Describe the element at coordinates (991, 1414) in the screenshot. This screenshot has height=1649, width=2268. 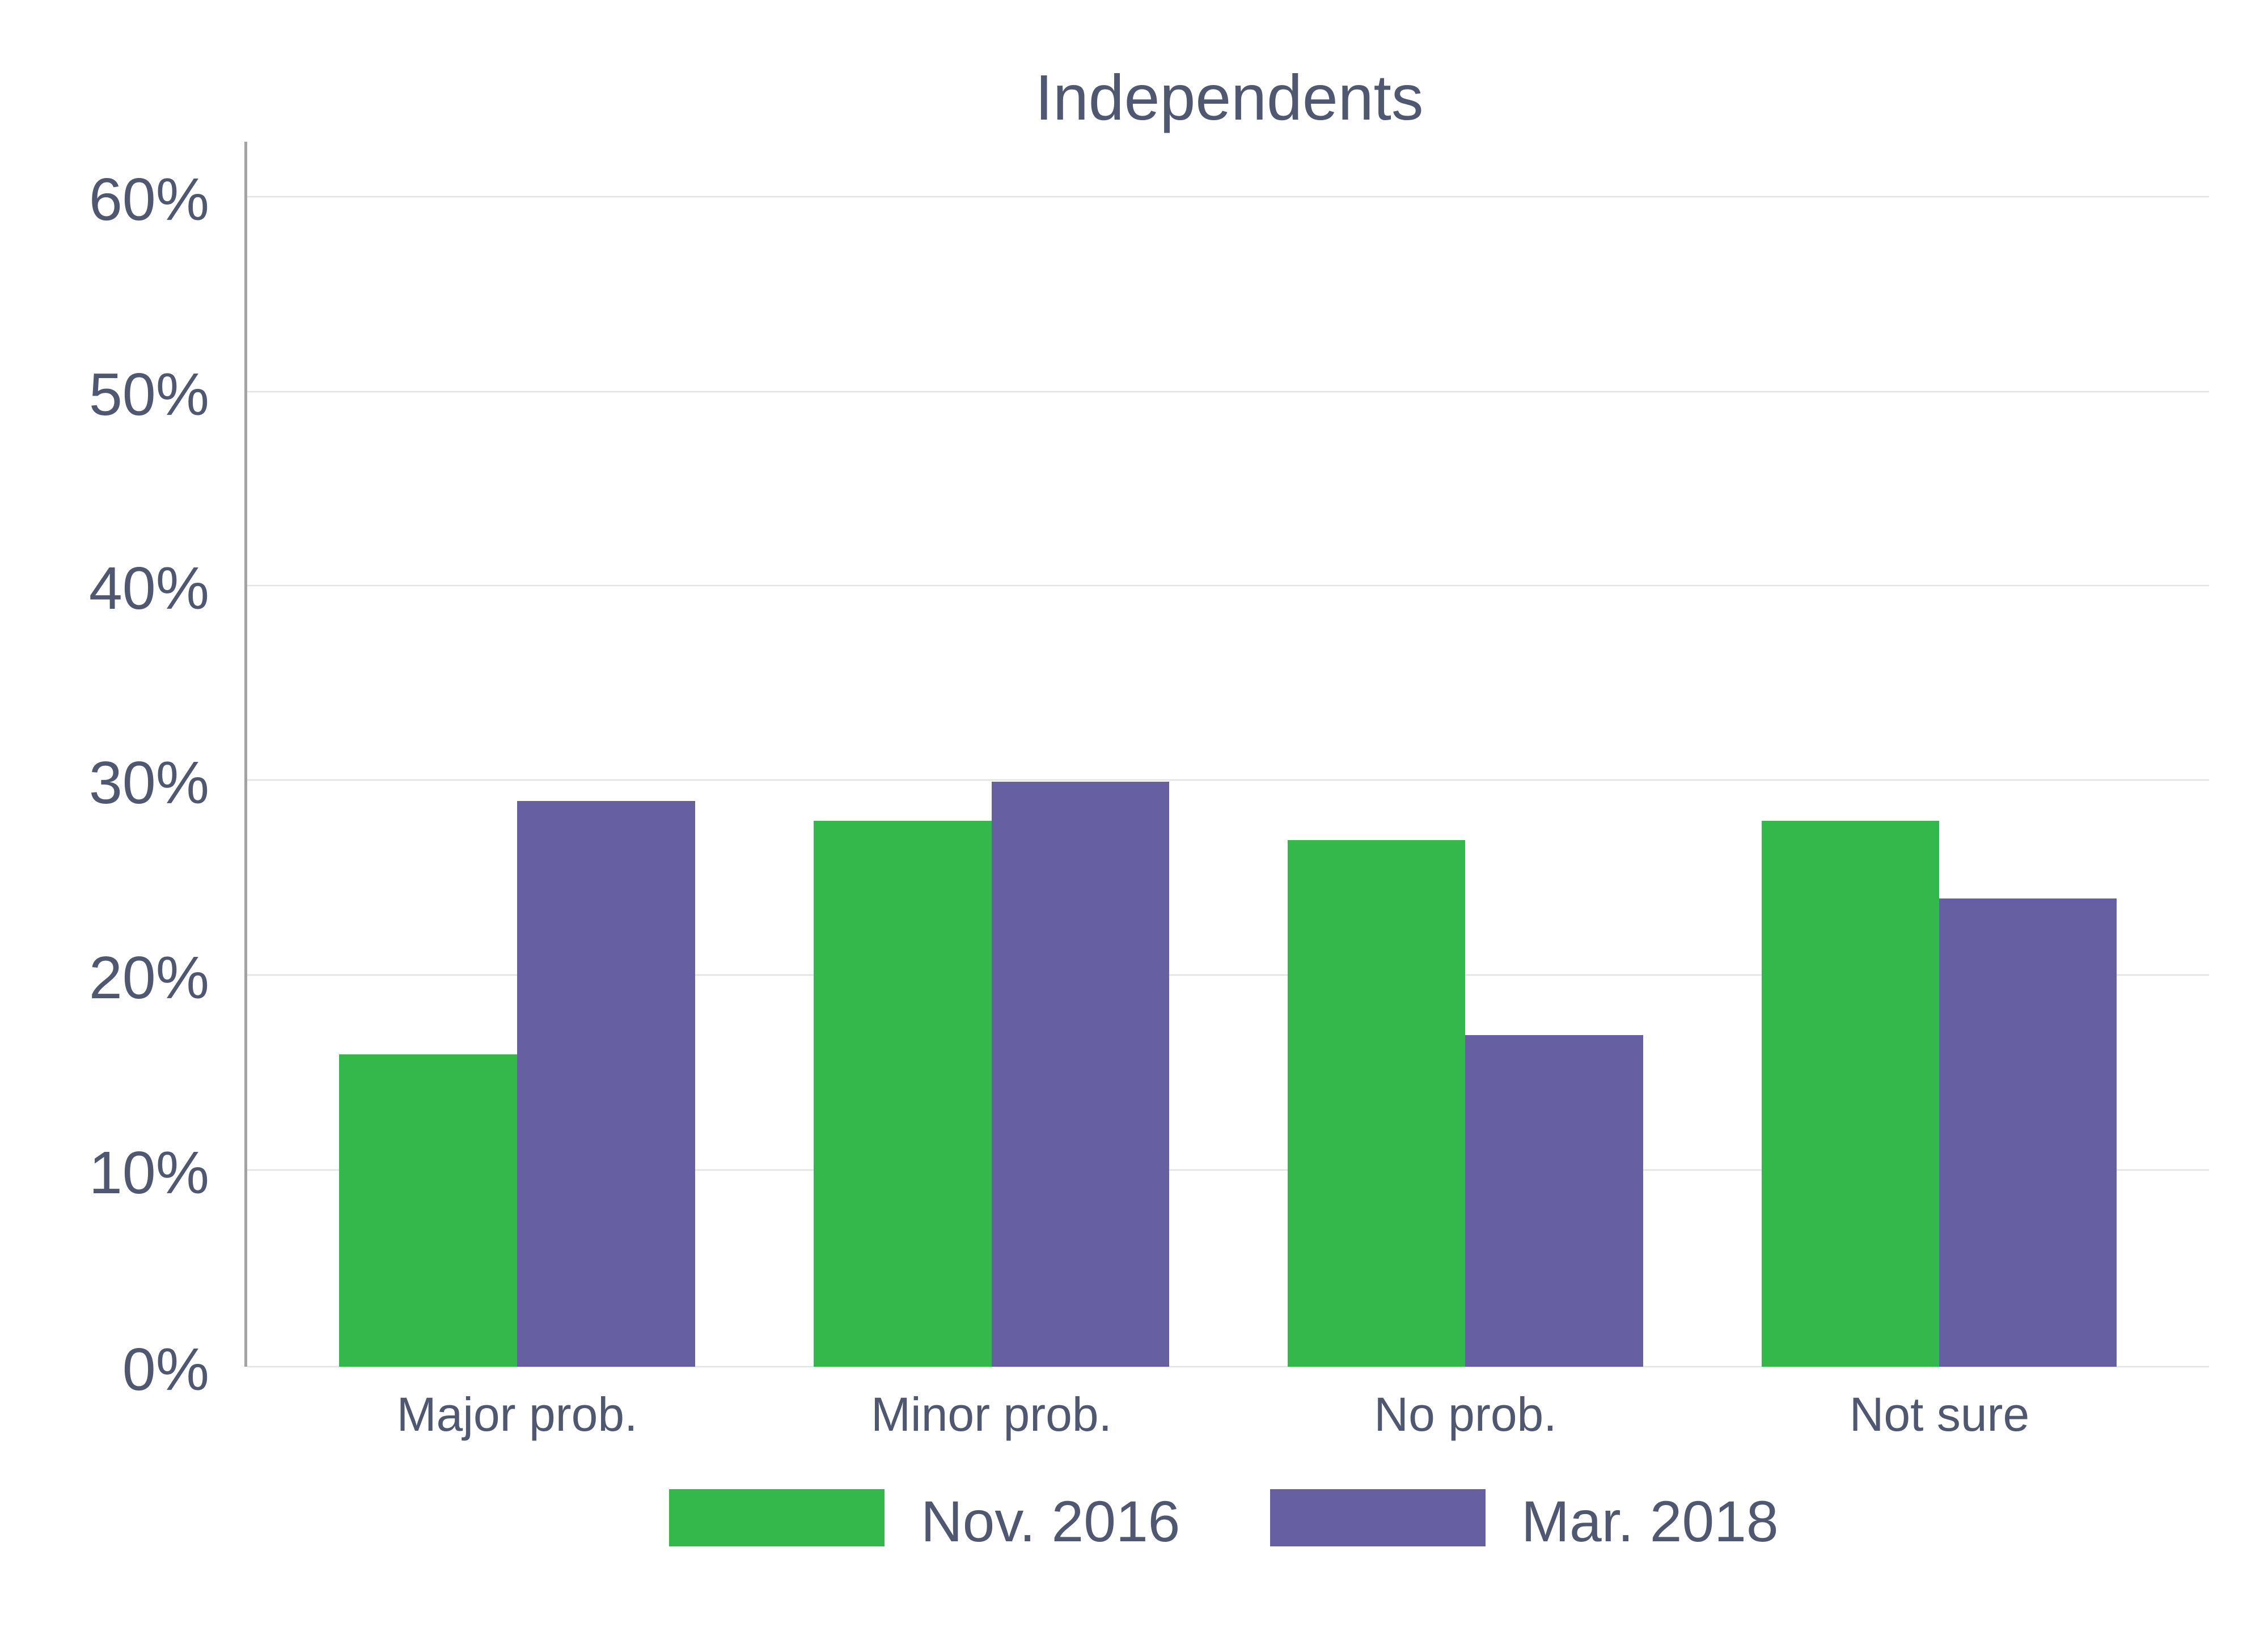
I see `svg-text: Minor prob.` at that location.